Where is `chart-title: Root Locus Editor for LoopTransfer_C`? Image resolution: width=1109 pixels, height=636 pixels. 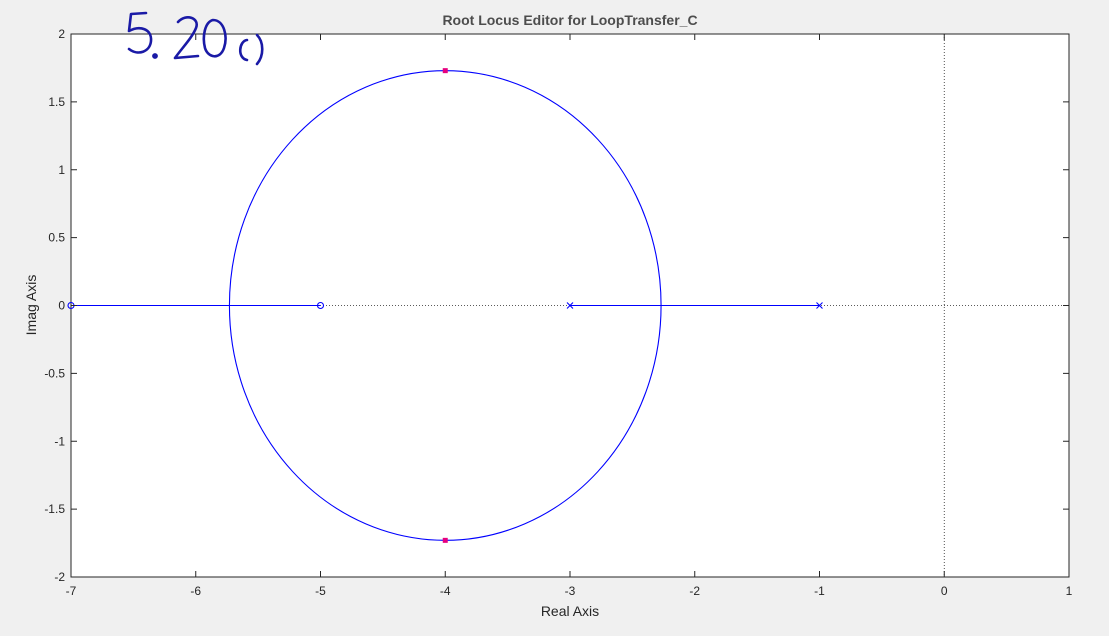 chart-title: Root Locus Editor for LoopTransfer_C is located at coordinates (569, 20).